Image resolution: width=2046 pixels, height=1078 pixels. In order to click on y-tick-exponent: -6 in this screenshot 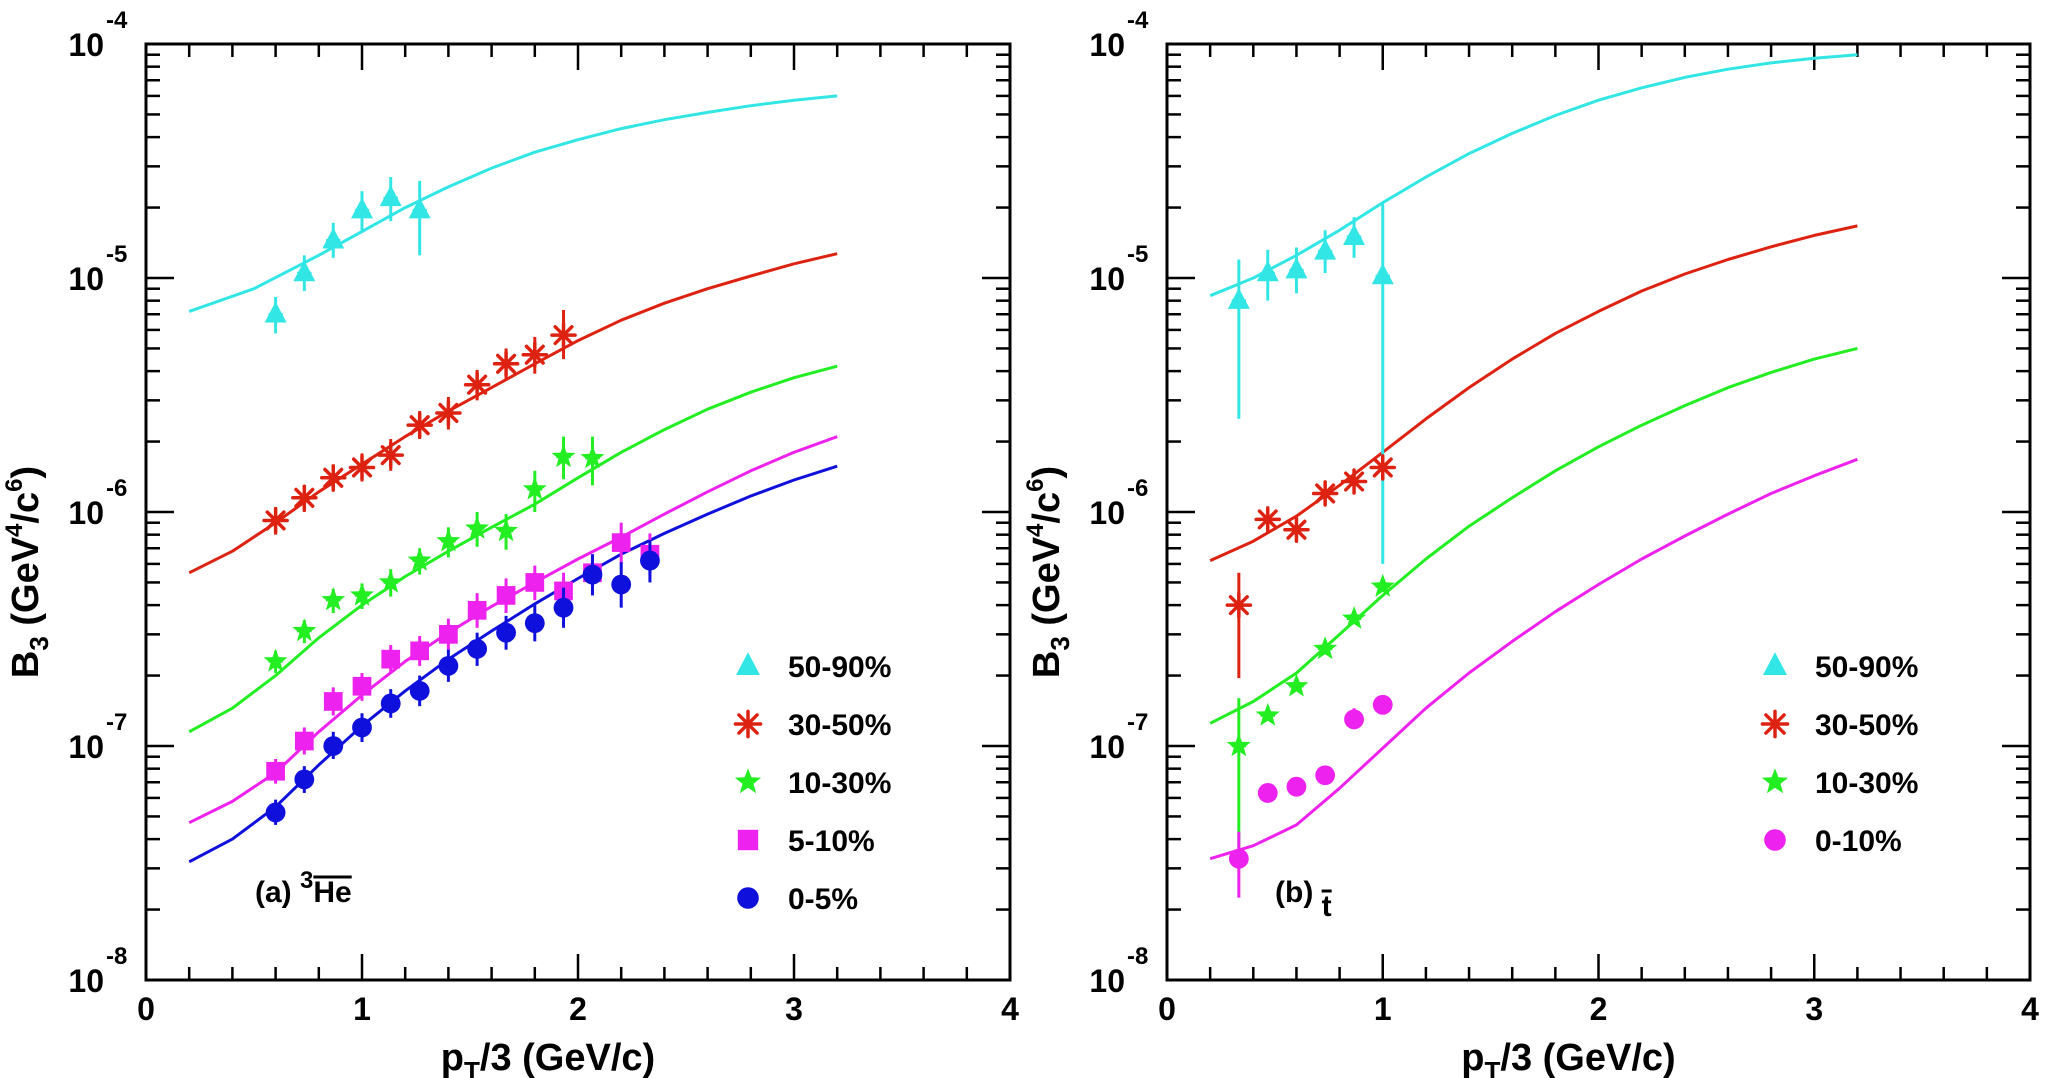, I will do `click(1137, 488)`.